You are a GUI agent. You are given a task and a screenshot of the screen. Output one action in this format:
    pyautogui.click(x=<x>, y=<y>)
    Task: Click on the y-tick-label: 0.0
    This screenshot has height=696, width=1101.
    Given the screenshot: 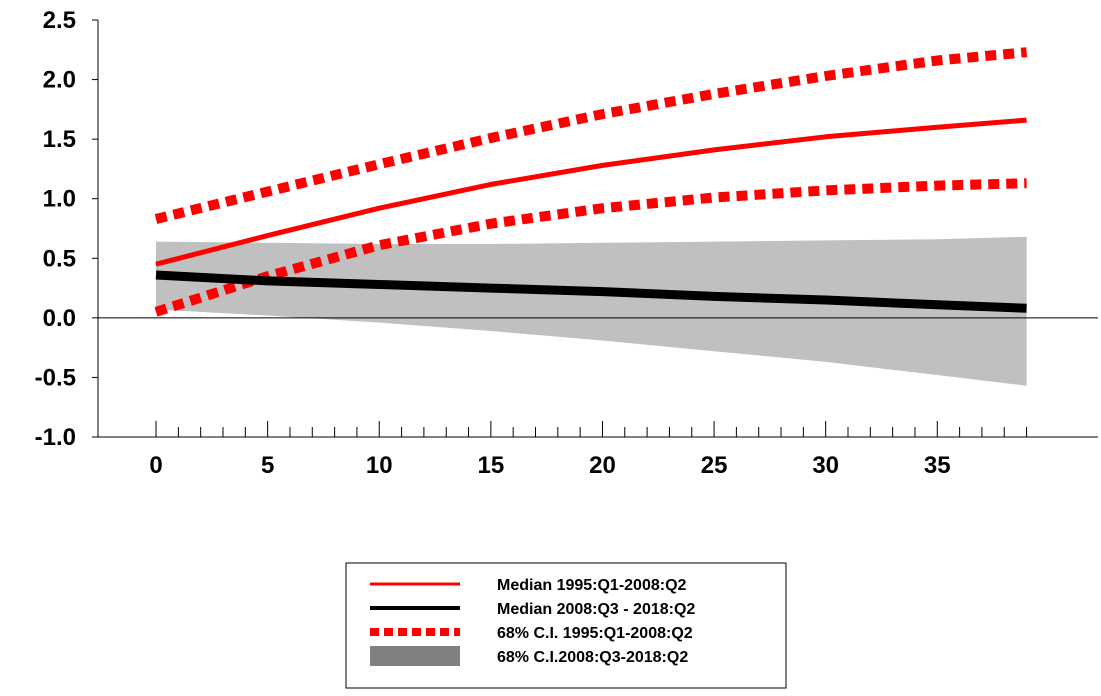 What is the action you would take?
    pyautogui.click(x=59, y=318)
    